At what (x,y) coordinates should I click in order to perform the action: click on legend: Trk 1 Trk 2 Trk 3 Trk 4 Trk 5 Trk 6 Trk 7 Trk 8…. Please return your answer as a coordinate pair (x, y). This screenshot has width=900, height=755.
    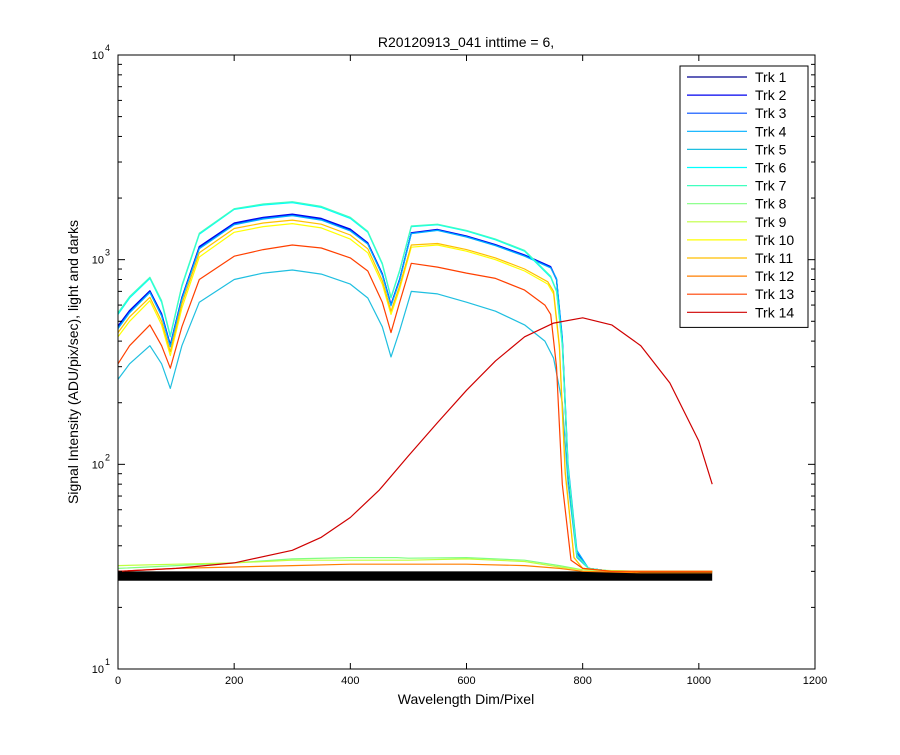
    Looking at the image, I should click on (744, 196).